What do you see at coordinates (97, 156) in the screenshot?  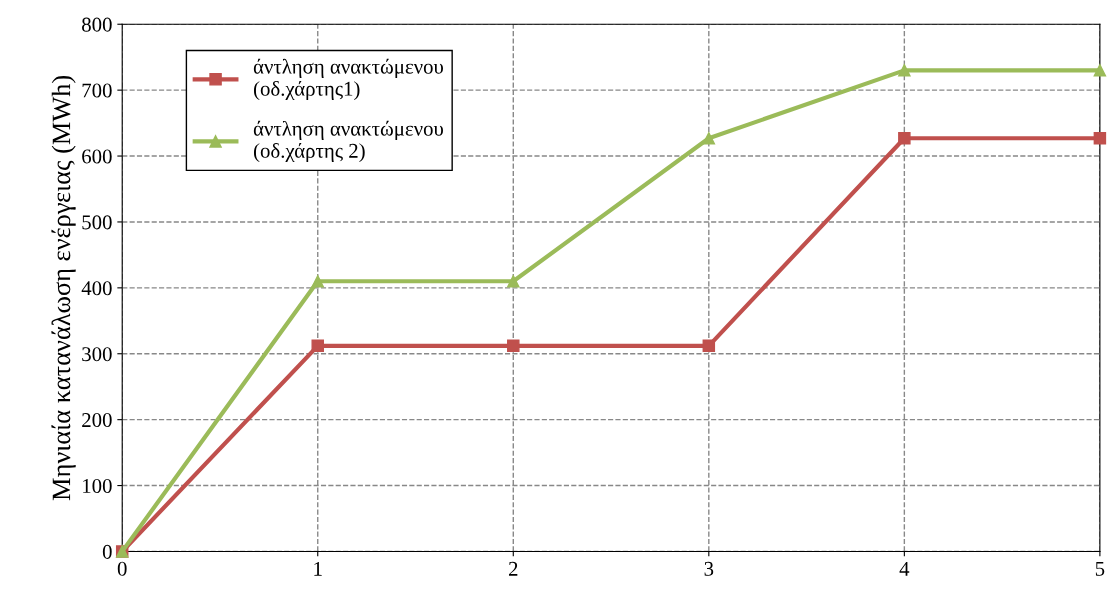 I see `y-tick-label: 600` at bounding box center [97, 156].